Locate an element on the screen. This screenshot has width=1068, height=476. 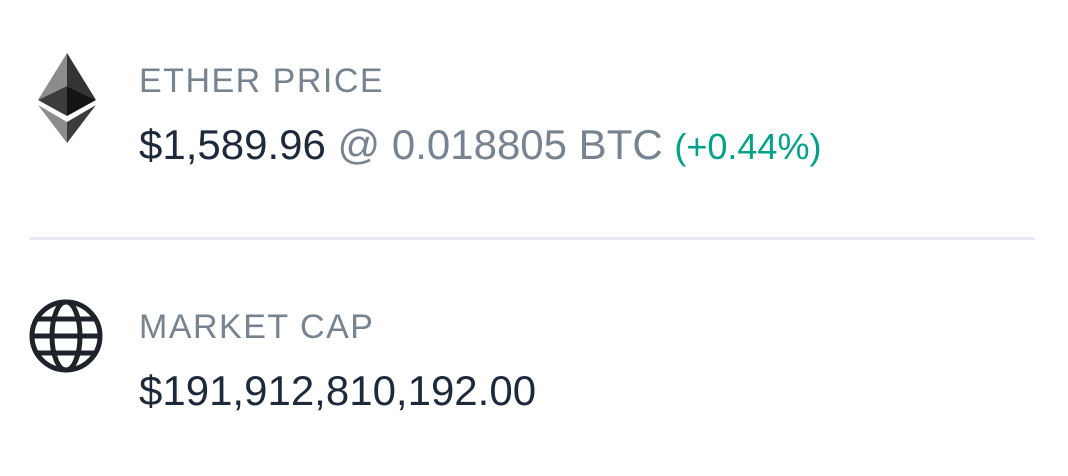
ether-price-change: (+0.44%) is located at coordinates (748, 146).